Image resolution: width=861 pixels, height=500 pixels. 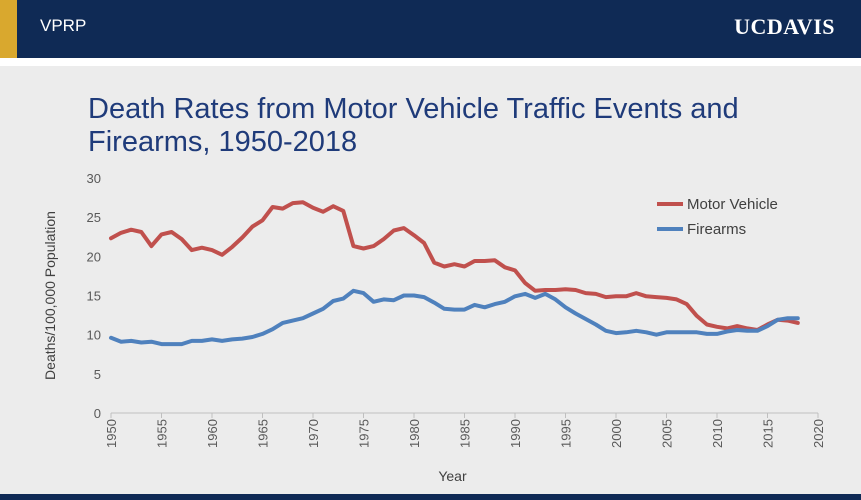 I want to click on footer-bar, so click(x=430, y=497).